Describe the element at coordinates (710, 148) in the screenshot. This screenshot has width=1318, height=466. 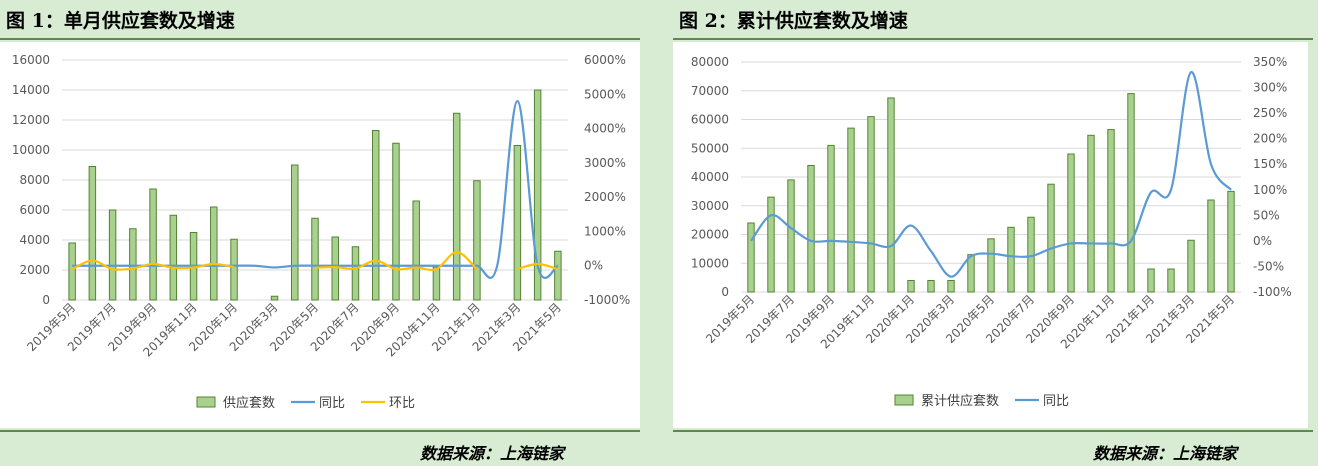
I see `y-left-tick-label: 50000` at that location.